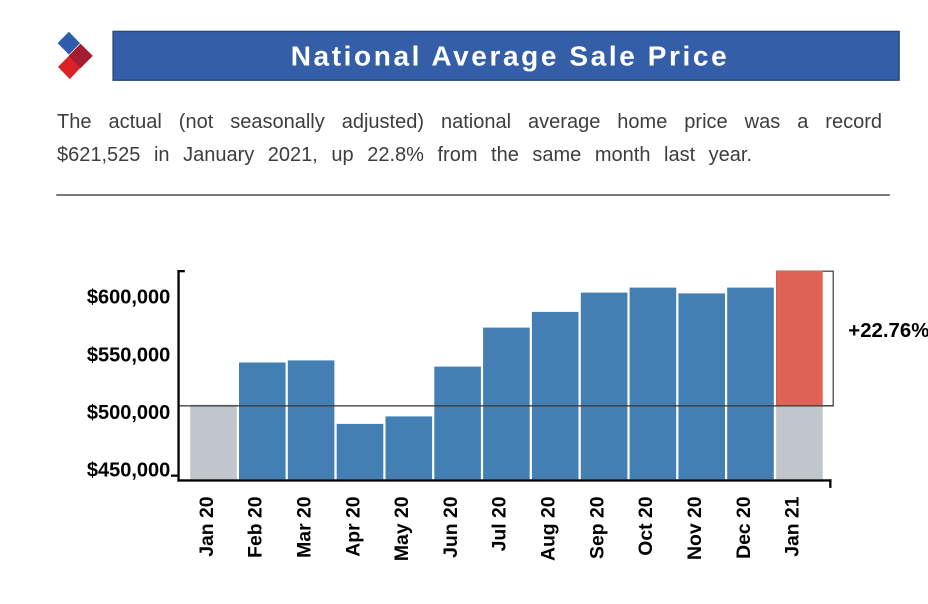 This screenshot has height=604, width=928. What do you see at coordinates (128, 355) in the screenshot?
I see `svg-text: $550,000` at bounding box center [128, 355].